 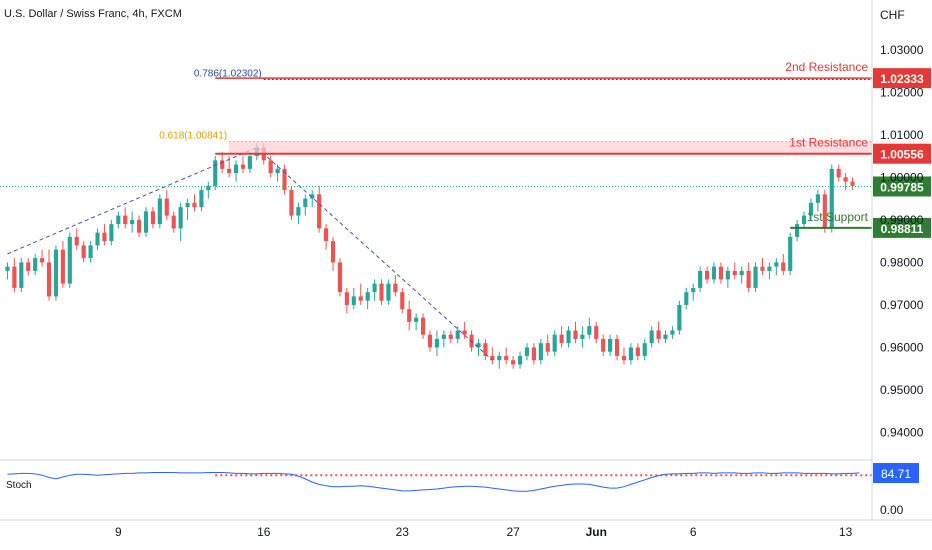 What do you see at coordinates (902, 390) in the screenshot?
I see `price-tick-label: 0.95000` at bounding box center [902, 390].